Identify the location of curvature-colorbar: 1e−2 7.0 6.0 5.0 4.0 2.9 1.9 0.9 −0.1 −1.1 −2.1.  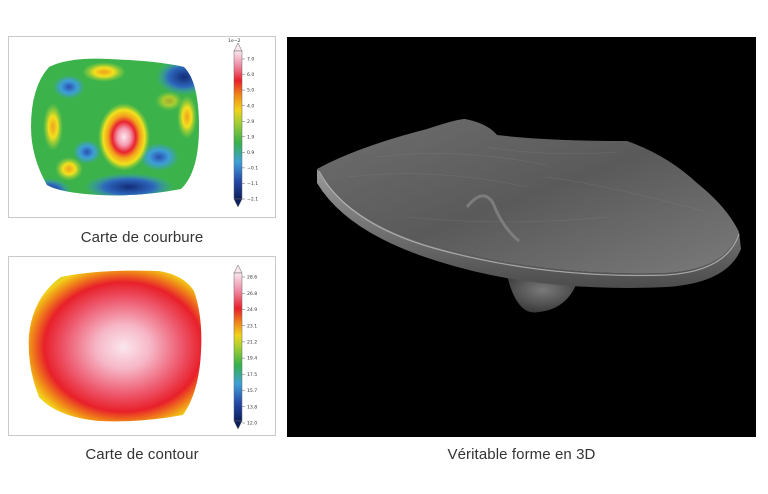
(243, 123).